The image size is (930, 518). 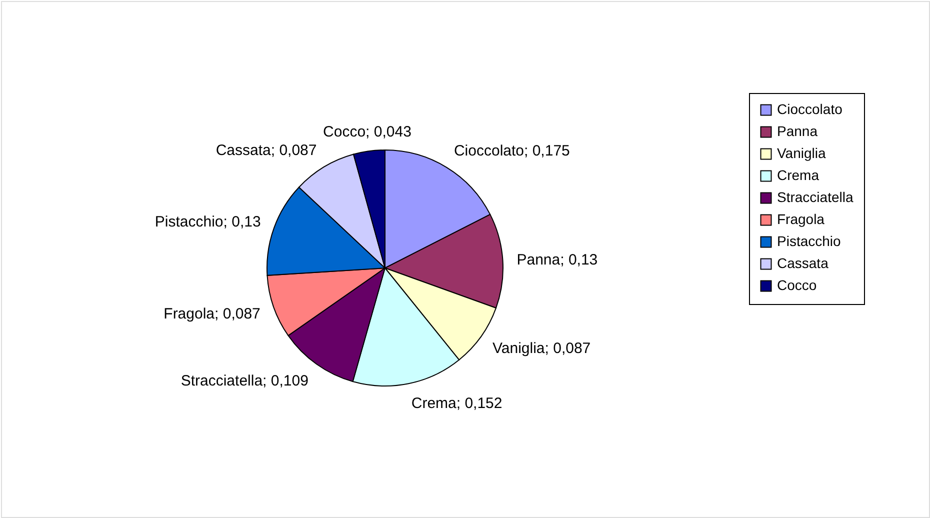 I want to click on data-label: Stracciatella; 0,109, so click(x=244, y=381).